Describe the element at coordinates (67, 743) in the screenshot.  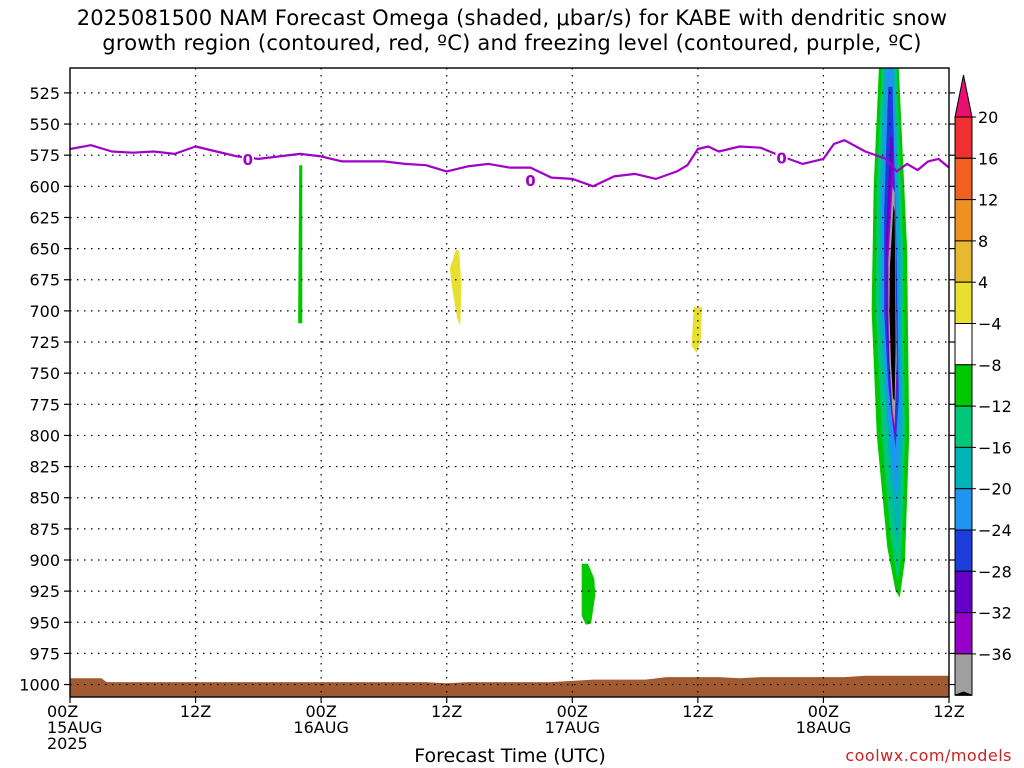
I see `x-tick-label: 2025` at that location.